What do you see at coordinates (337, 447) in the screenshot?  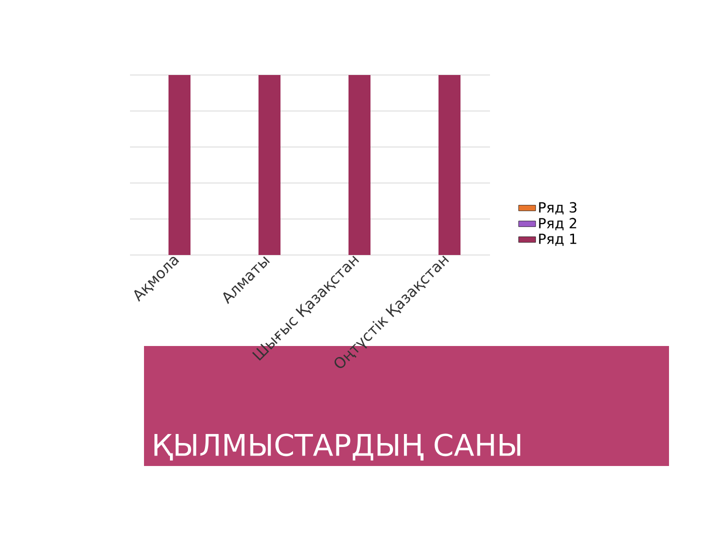 I see `text: ҚЫЛМЫСТАРДЫҢ САНЫ` at bounding box center [337, 447].